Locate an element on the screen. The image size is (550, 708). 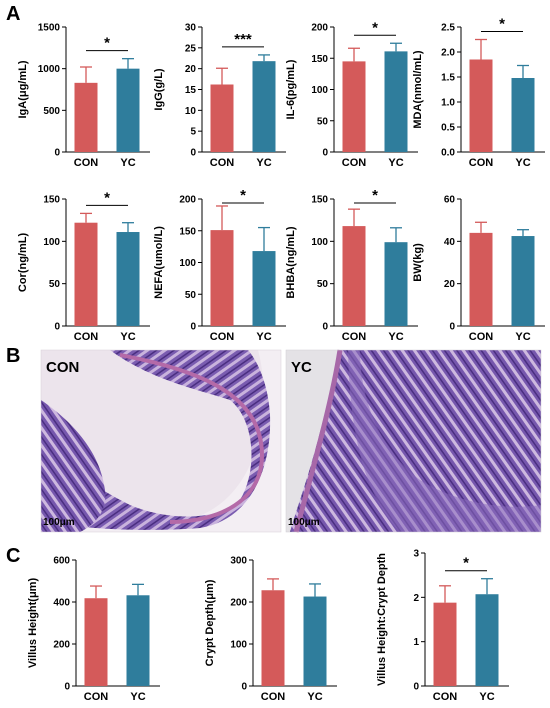
chart-5: 0 50 100 150 Cor(ng/mL) CON YC * is located at coordinates (83, 266).